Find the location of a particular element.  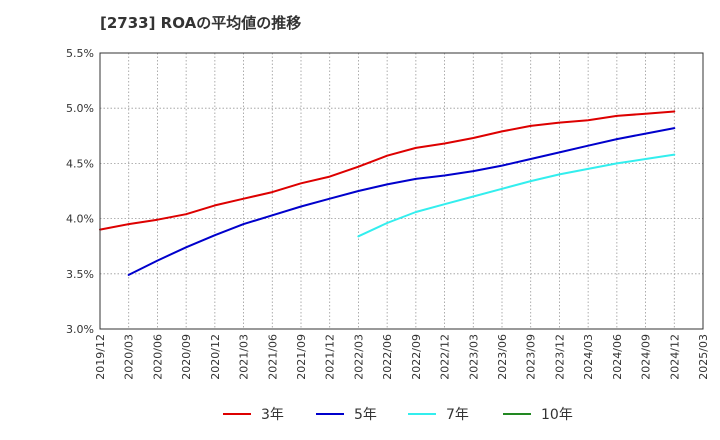

x-tick-label: 2023/12 is located at coordinates (559, 357).